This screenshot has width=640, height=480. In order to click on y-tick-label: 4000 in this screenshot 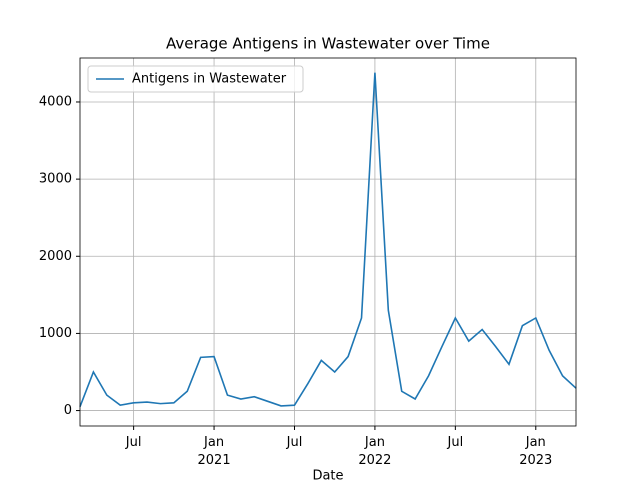, I will do `click(55, 101)`.